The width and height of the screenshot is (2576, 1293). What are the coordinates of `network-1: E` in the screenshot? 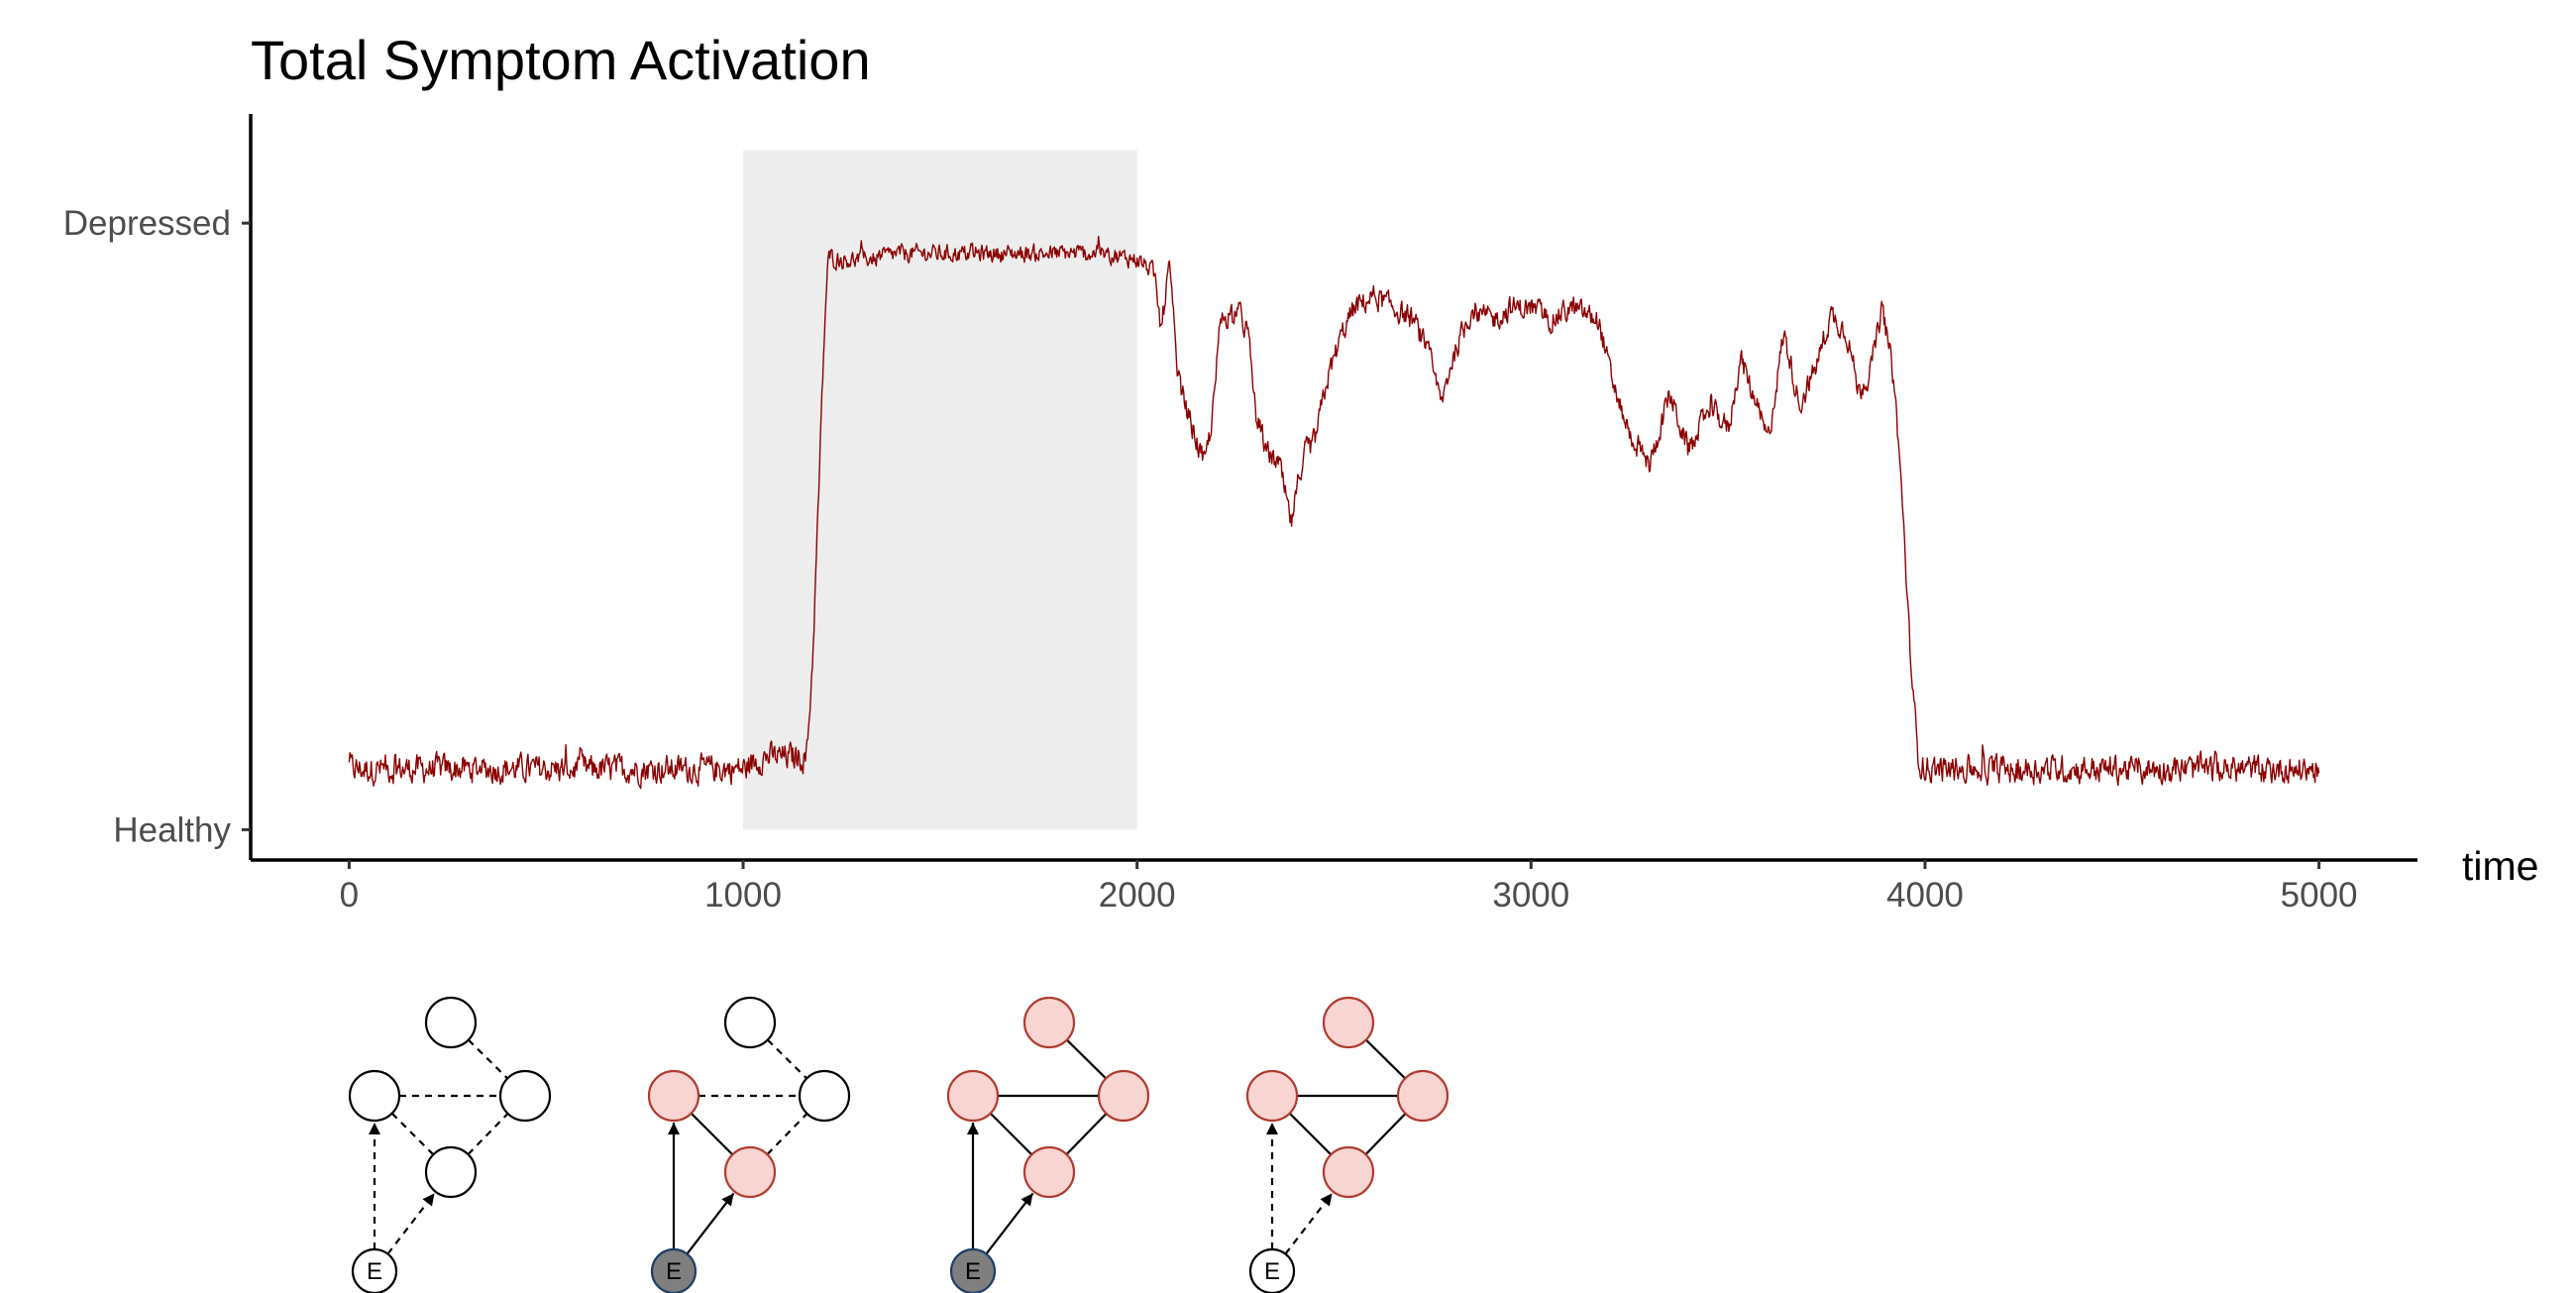 It's located at (450, 1144).